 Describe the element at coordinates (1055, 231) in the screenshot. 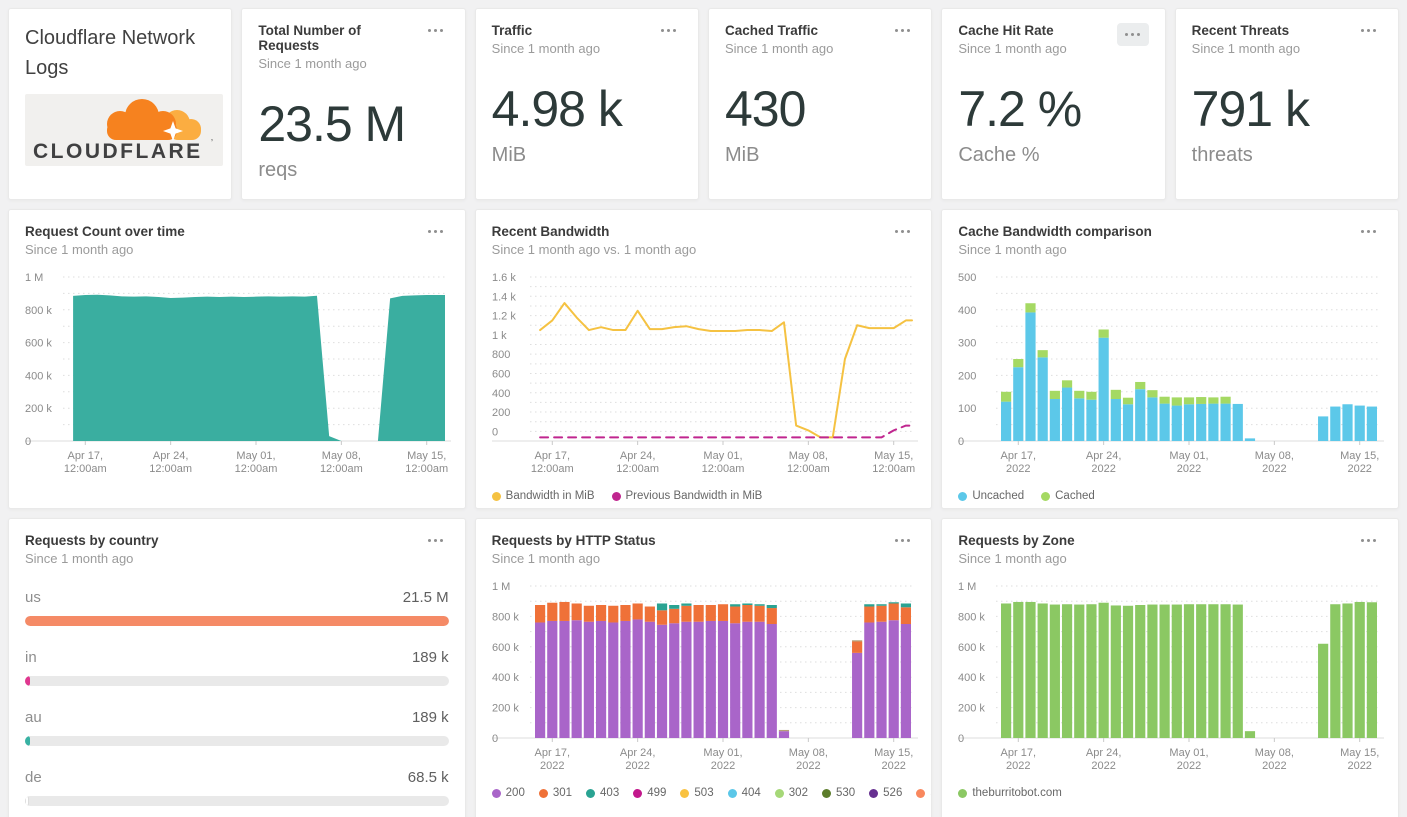

I see `panel-title: Cache Bandwidth comparison` at that location.